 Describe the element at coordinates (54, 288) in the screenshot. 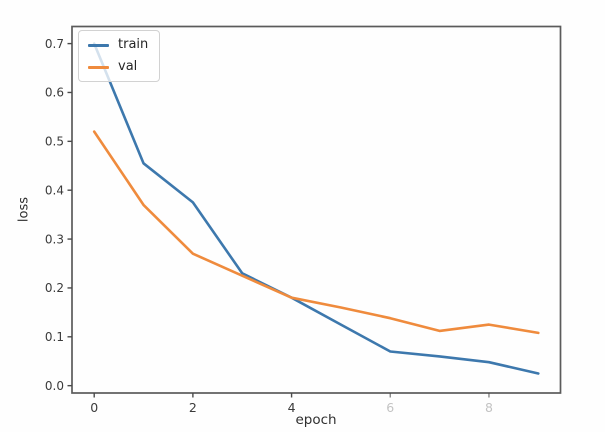

I see `y-tick-label: 0.2` at that location.